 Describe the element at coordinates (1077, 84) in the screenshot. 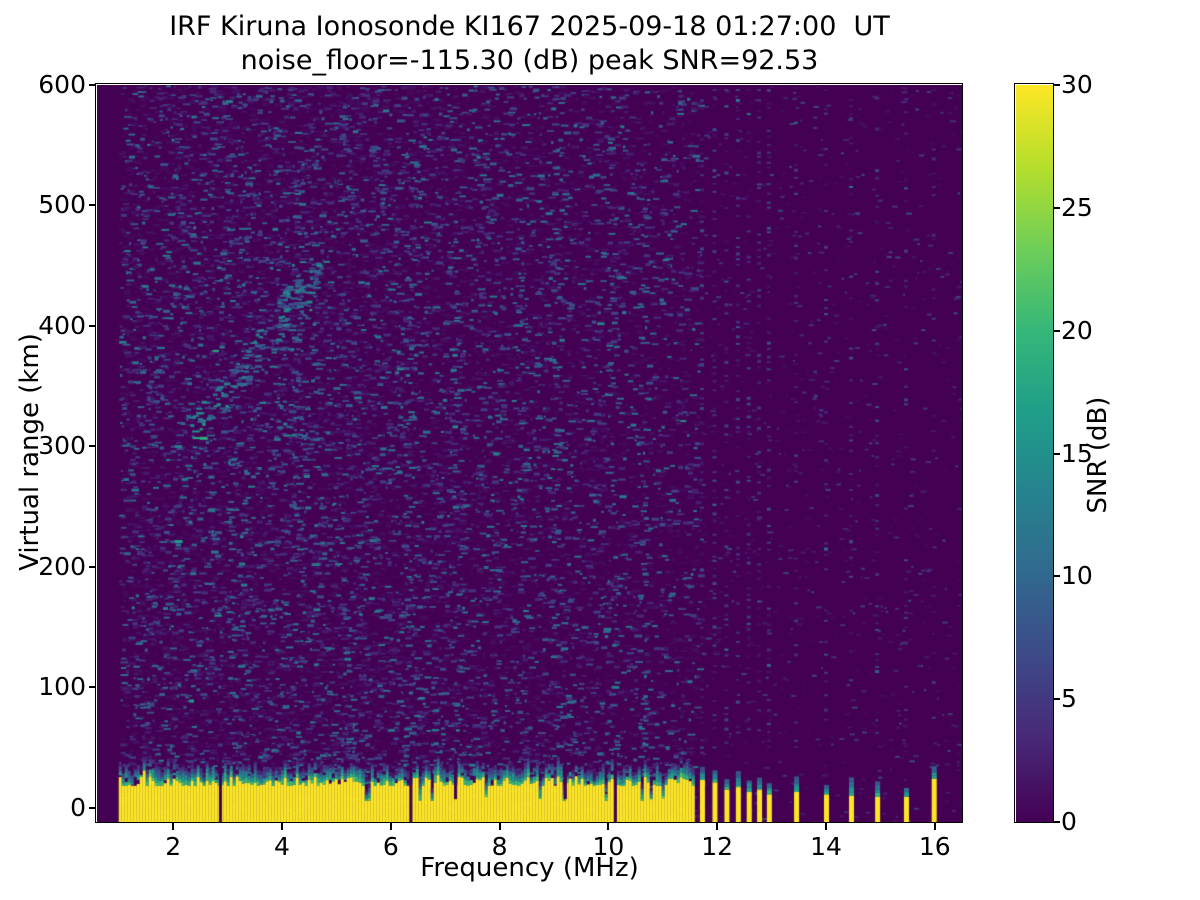

I see `colorbar-tick-label: 30` at that location.